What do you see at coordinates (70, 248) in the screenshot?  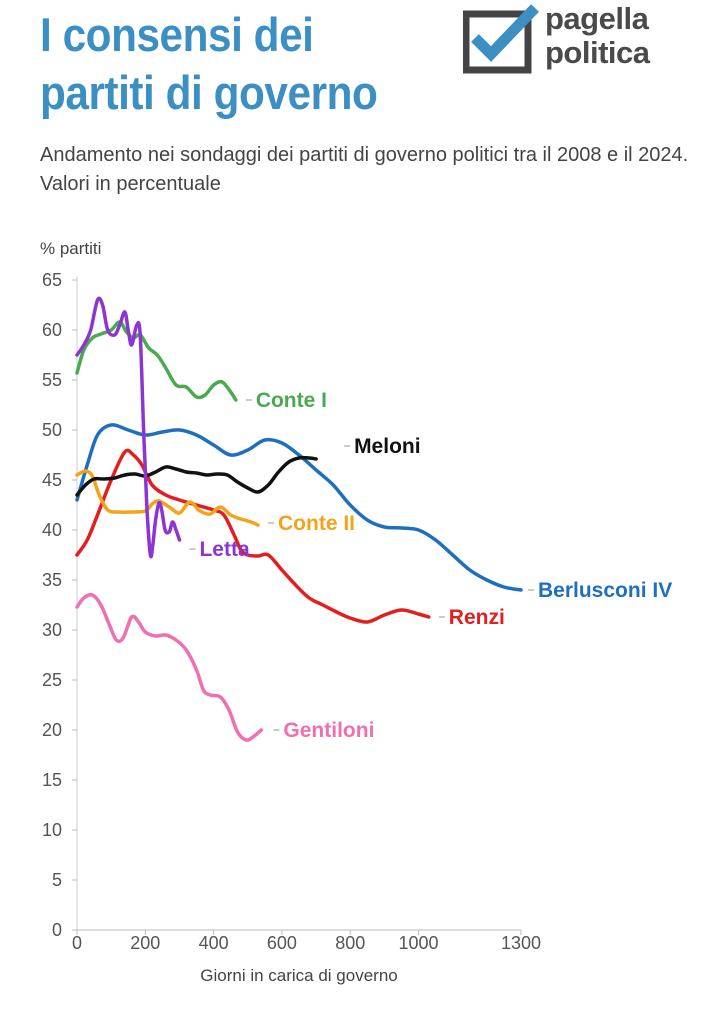 I see `y-axis-label: % partiti` at bounding box center [70, 248].